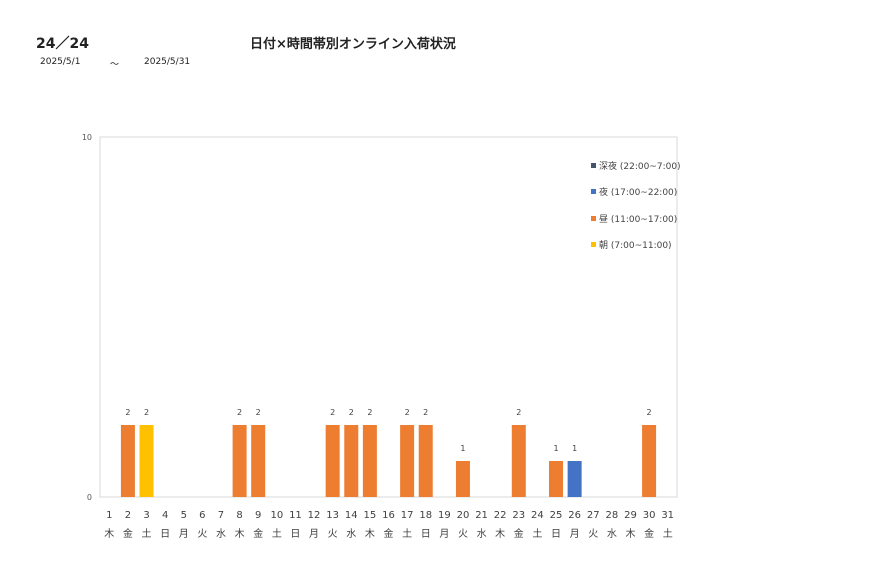 The width and height of the screenshot is (877, 578). I want to click on date-start: 2025/5/1, so click(60, 62).